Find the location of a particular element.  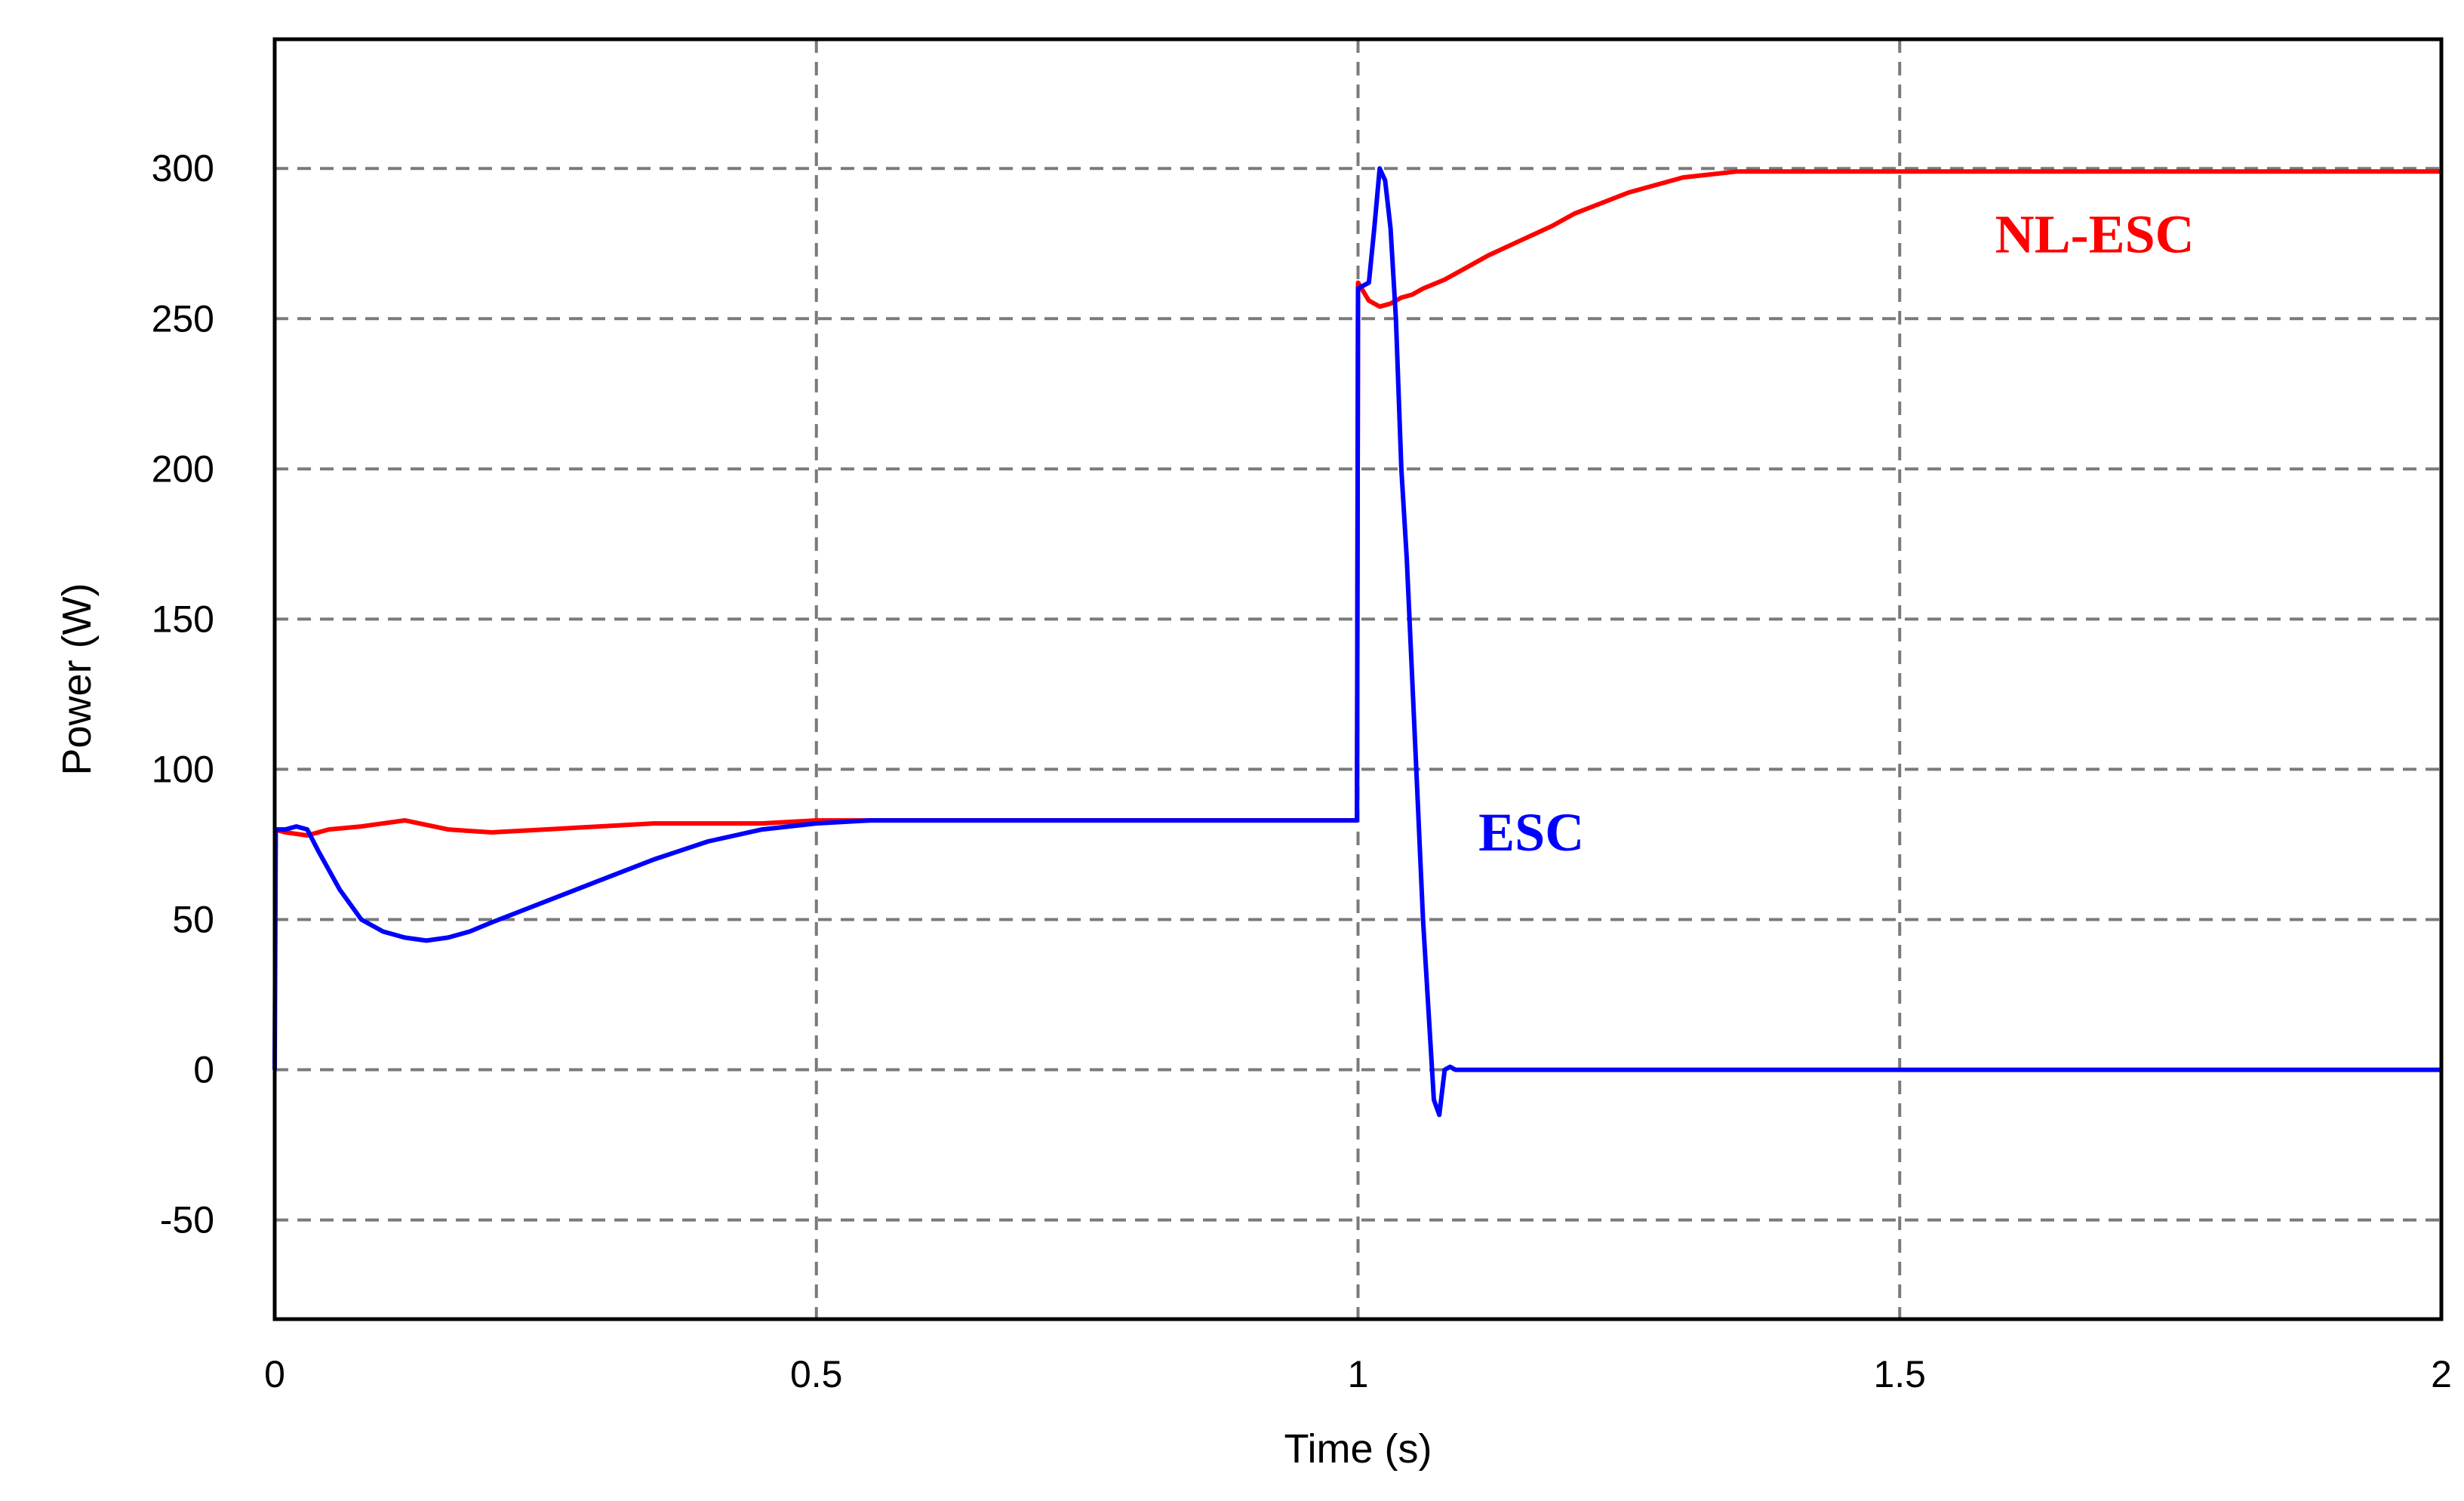

y-tick-label: 250 is located at coordinates (183, 318).